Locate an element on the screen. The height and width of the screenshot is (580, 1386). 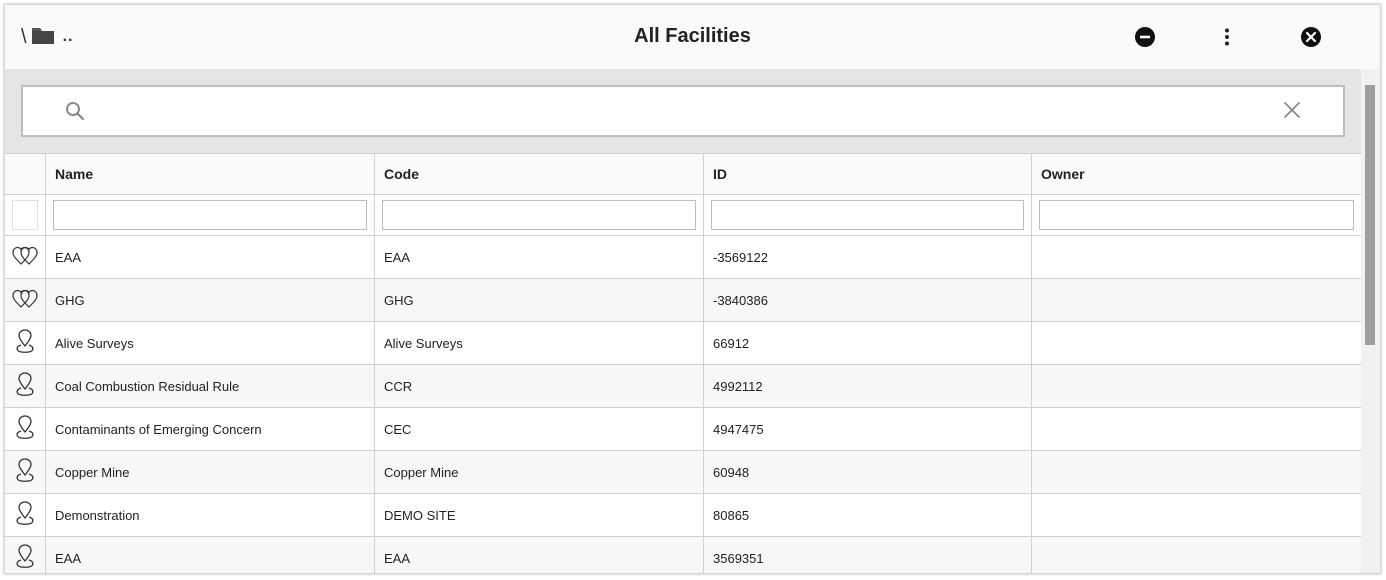
breadcrumb: \ .. is located at coordinates (47, 37).